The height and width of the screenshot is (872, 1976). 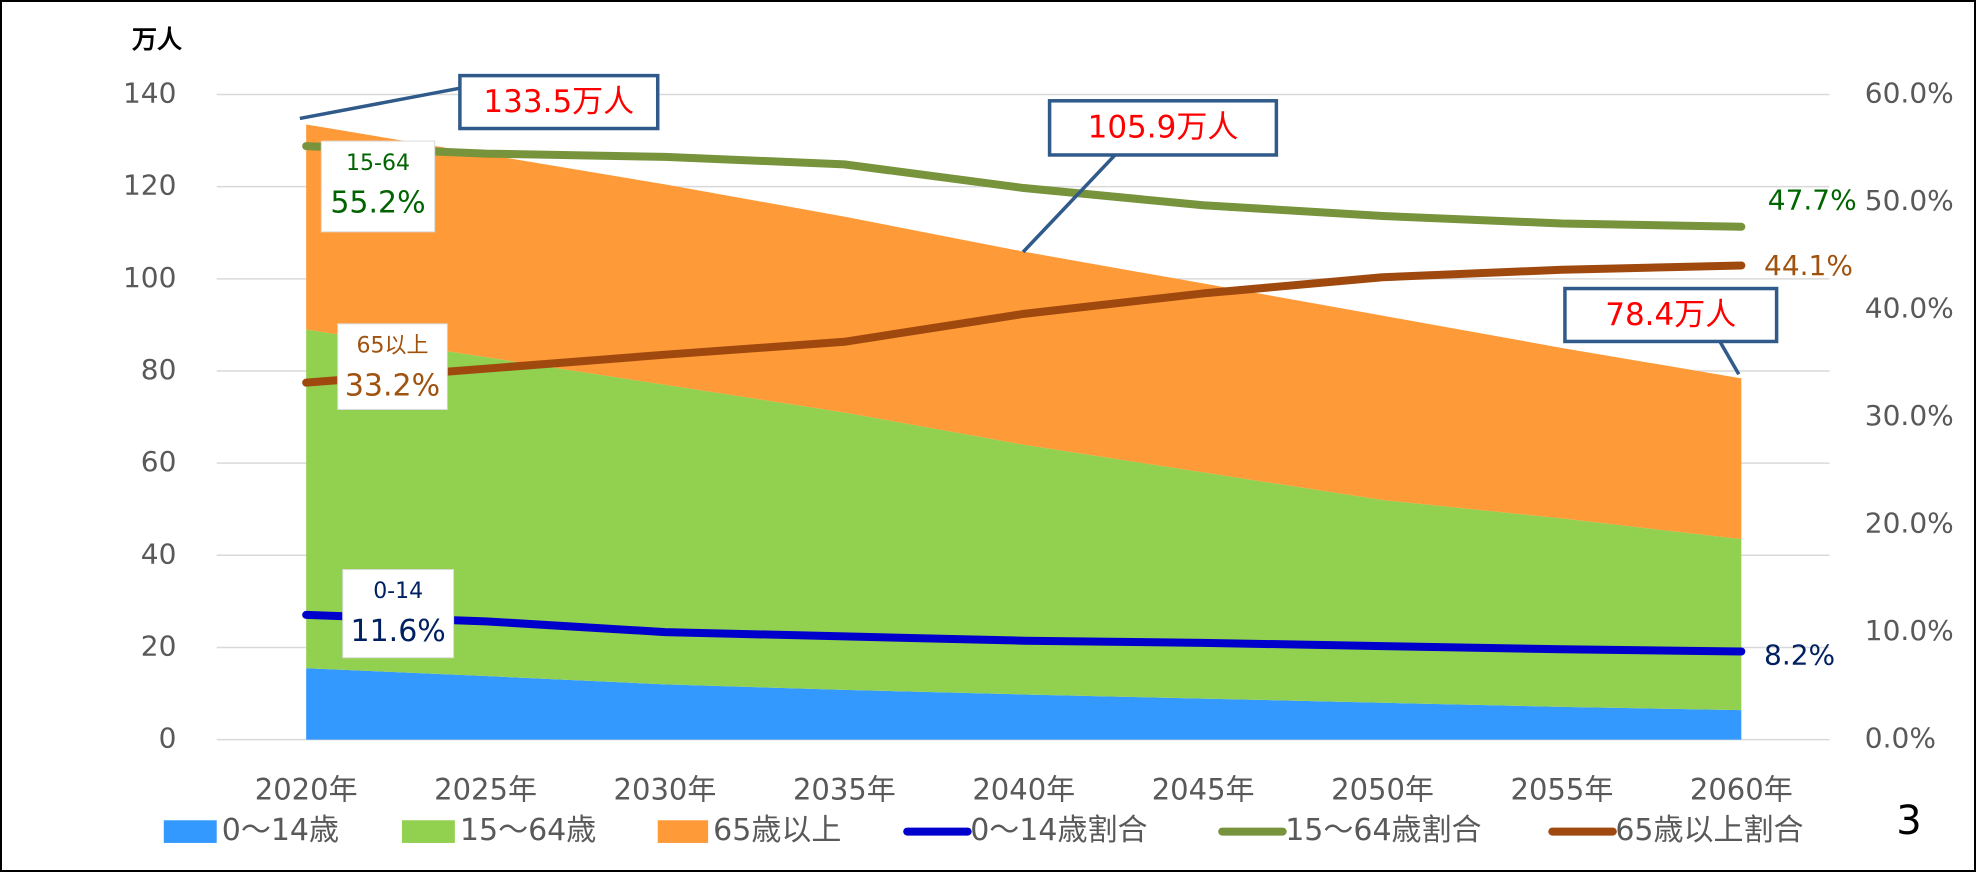 What do you see at coordinates (1382, 789) in the screenshot?
I see `x-tick-label: 2050年` at bounding box center [1382, 789].